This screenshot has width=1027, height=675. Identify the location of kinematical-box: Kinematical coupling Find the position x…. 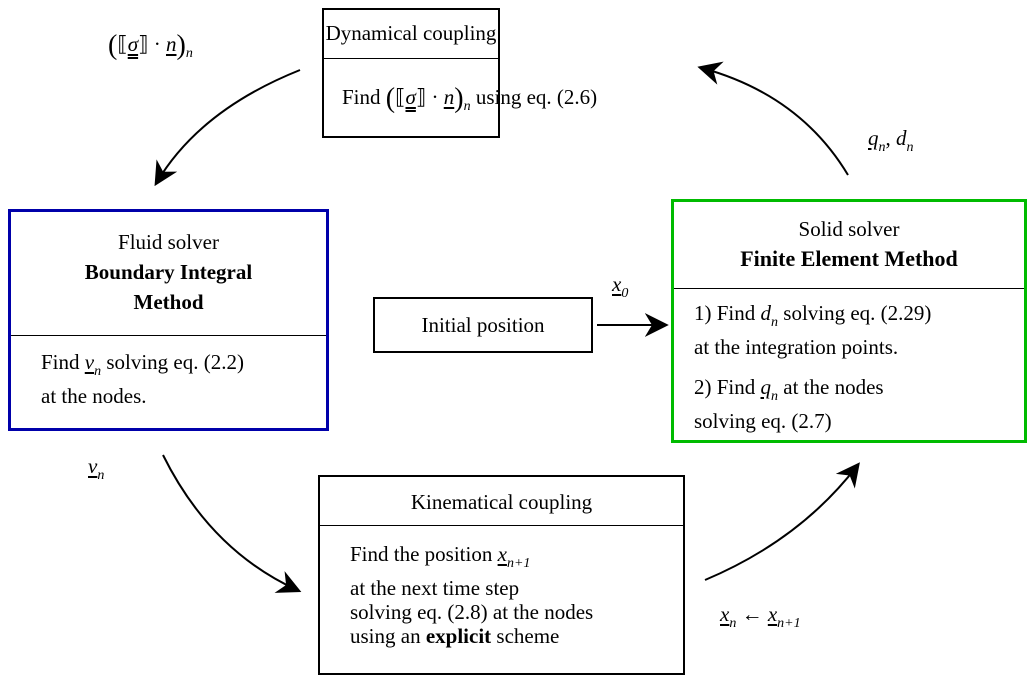
(501, 575).